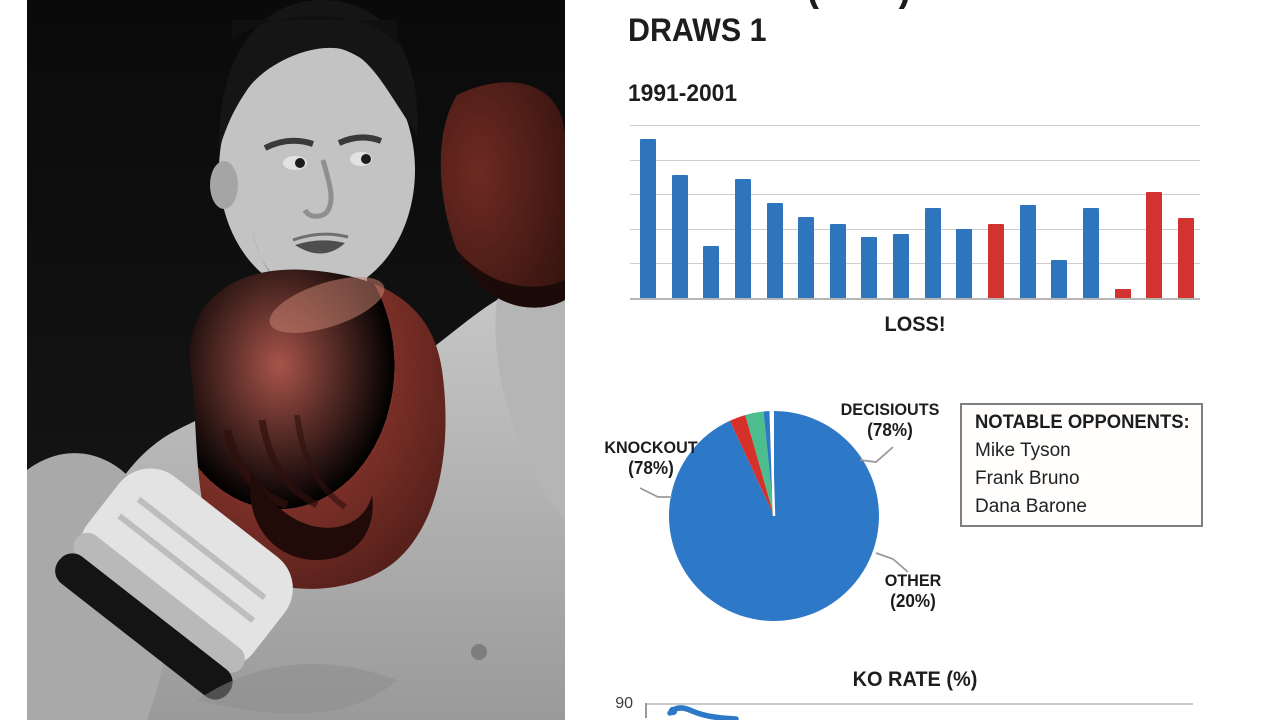 This screenshot has width=1280, height=720. What do you see at coordinates (1023, 450) in the screenshot?
I see `opponent-name: Mike Tyson` at bounding box center [1023, 450].